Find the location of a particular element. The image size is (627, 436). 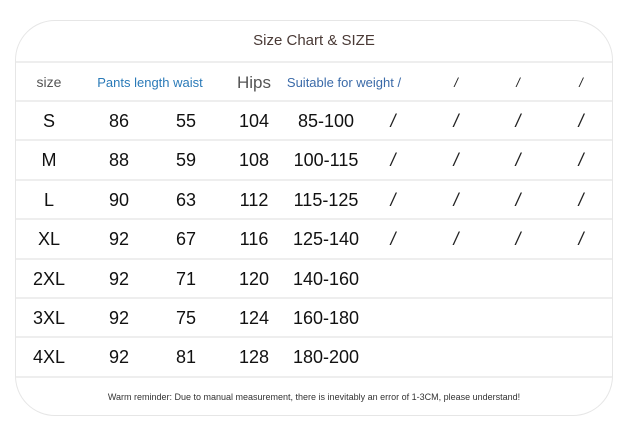

cell-hips: 124 is located at coordinates (254, 318).